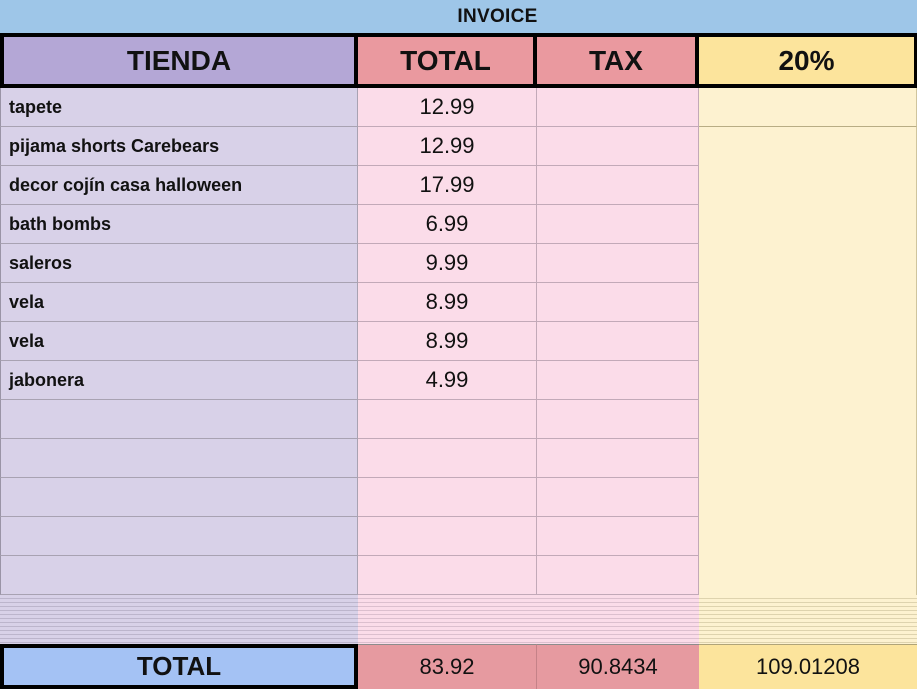 Image resolution: width=917 pixels, height=689 pixels. What do you see at coordinates (808, 666) in the screenshot?
I see `pct-sum-cell: 109.01208` at bounding box center [808, 666].